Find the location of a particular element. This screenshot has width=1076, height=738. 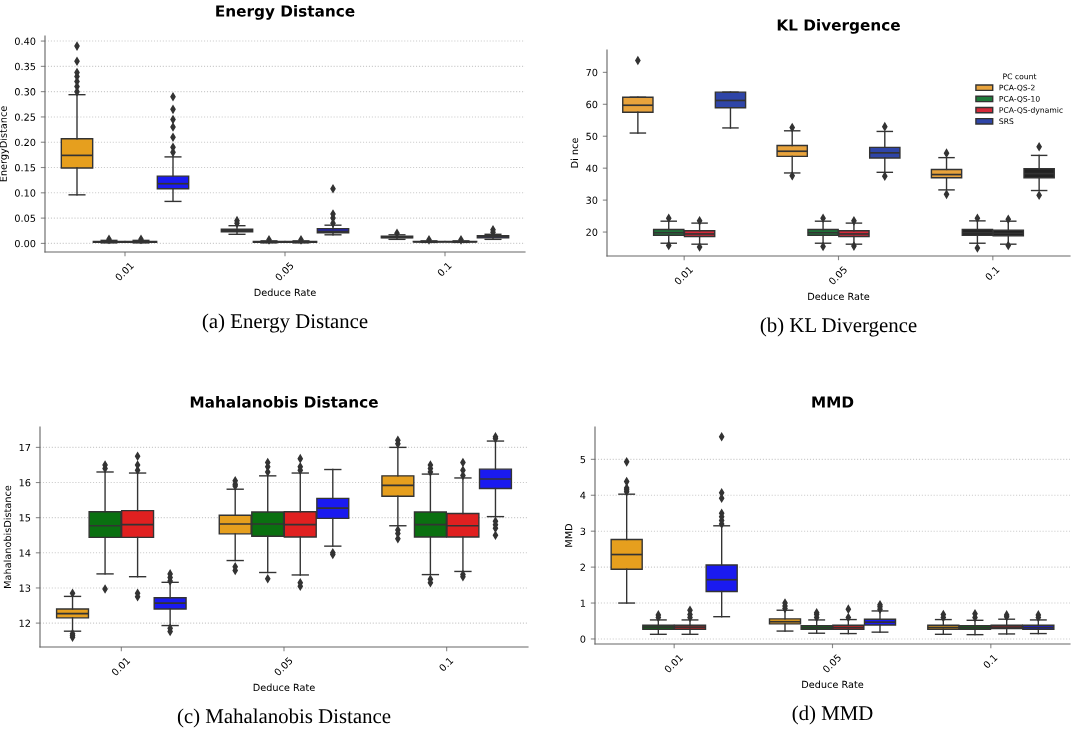

y-tick-label: 17 is located at coordinates (25, 447).